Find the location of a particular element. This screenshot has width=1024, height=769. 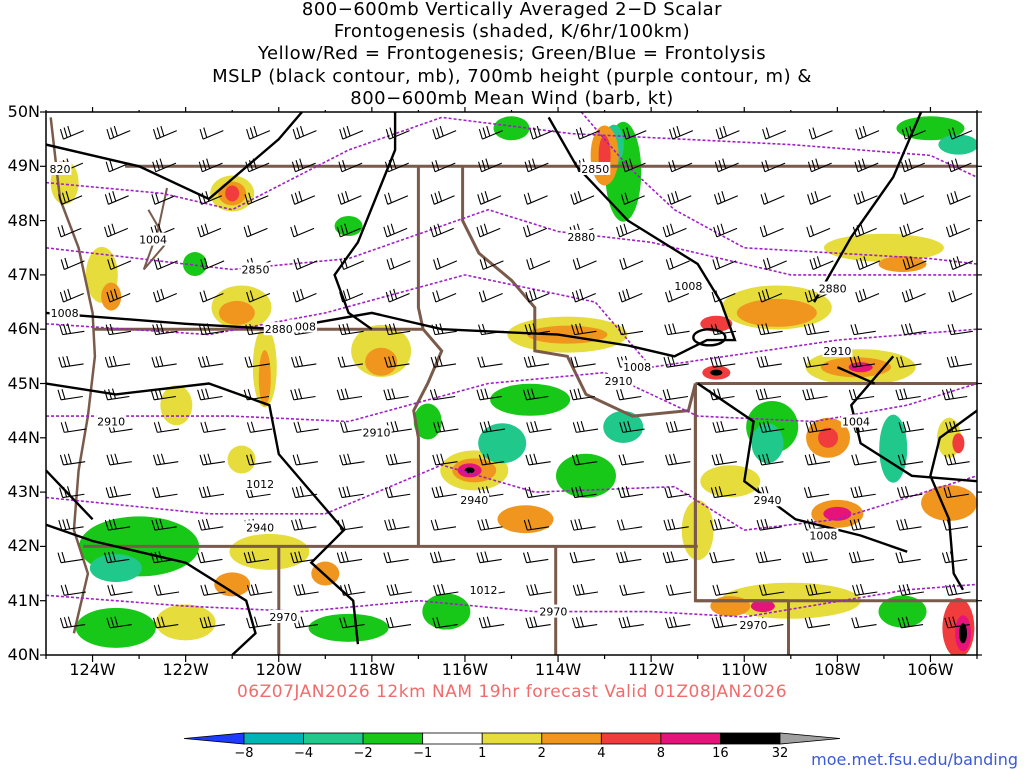

contour-label: 2910 is located at coordinates (377, 432).